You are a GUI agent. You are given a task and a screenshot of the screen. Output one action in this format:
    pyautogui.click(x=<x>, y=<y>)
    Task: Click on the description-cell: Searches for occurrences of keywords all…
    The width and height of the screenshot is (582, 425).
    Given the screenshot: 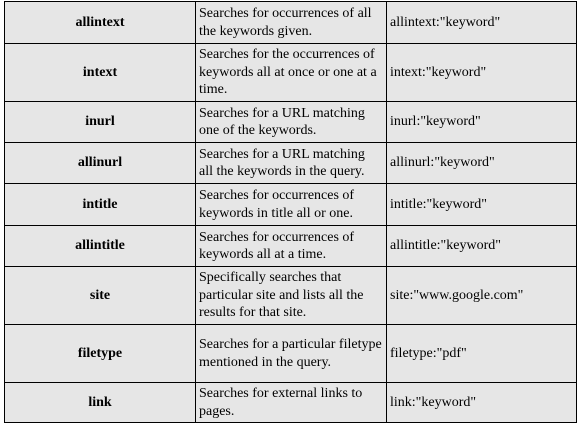 What is the action you would take?
    pyautogui.click(x=291, y=246)
    